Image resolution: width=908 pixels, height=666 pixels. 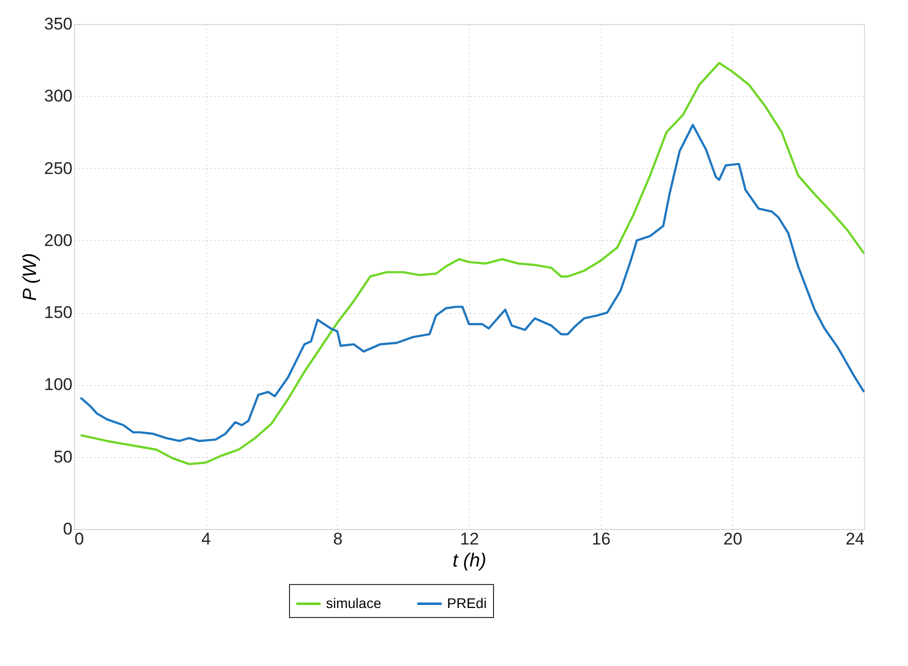 I want to click on legend-label: PREdi, so click(x=467, y=602).